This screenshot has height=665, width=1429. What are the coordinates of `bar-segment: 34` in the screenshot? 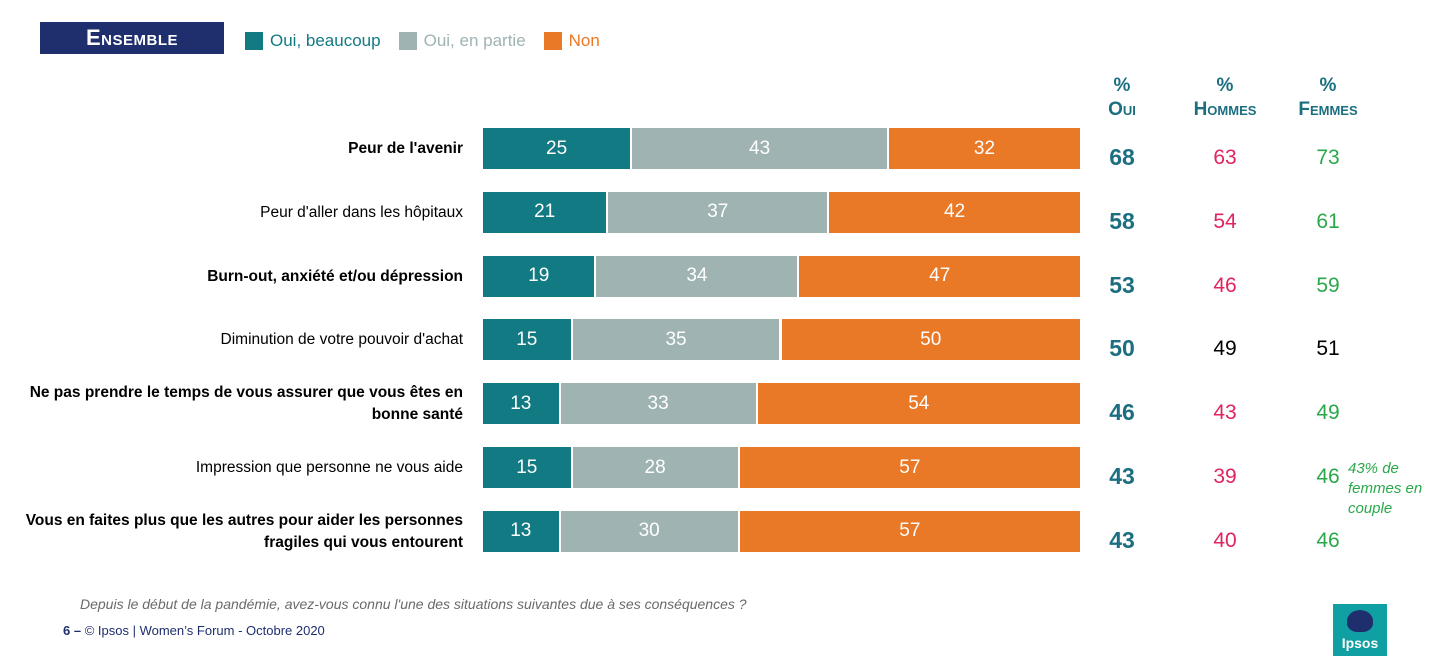 It's located at (698, 276).